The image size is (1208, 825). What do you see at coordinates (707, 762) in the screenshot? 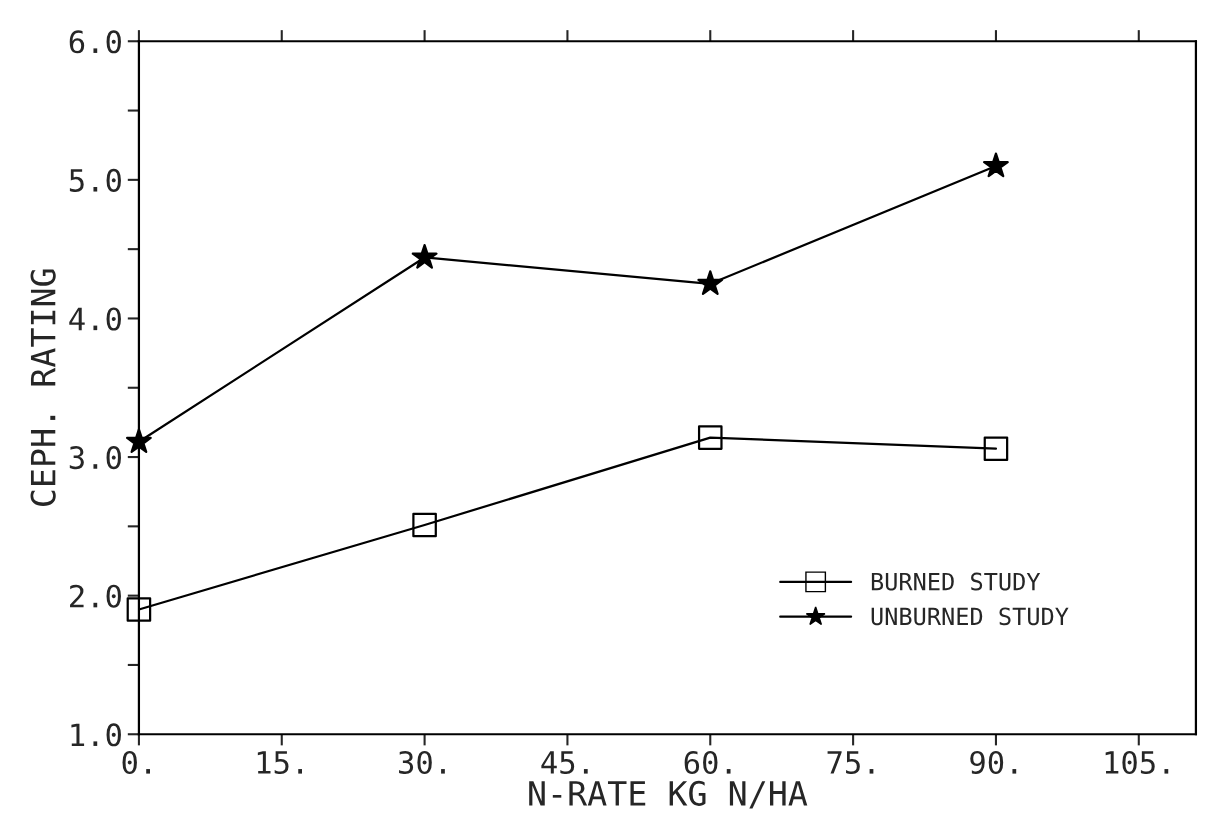
I see `x-tick-label: 60.` at bounding box center [707, 762].